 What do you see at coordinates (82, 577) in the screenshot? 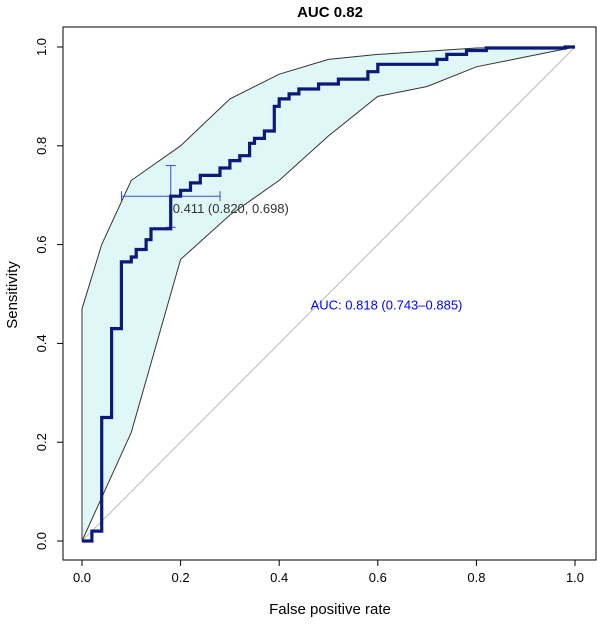
I see `x-tick-label: 0.0` at bounding box center [82, 577].